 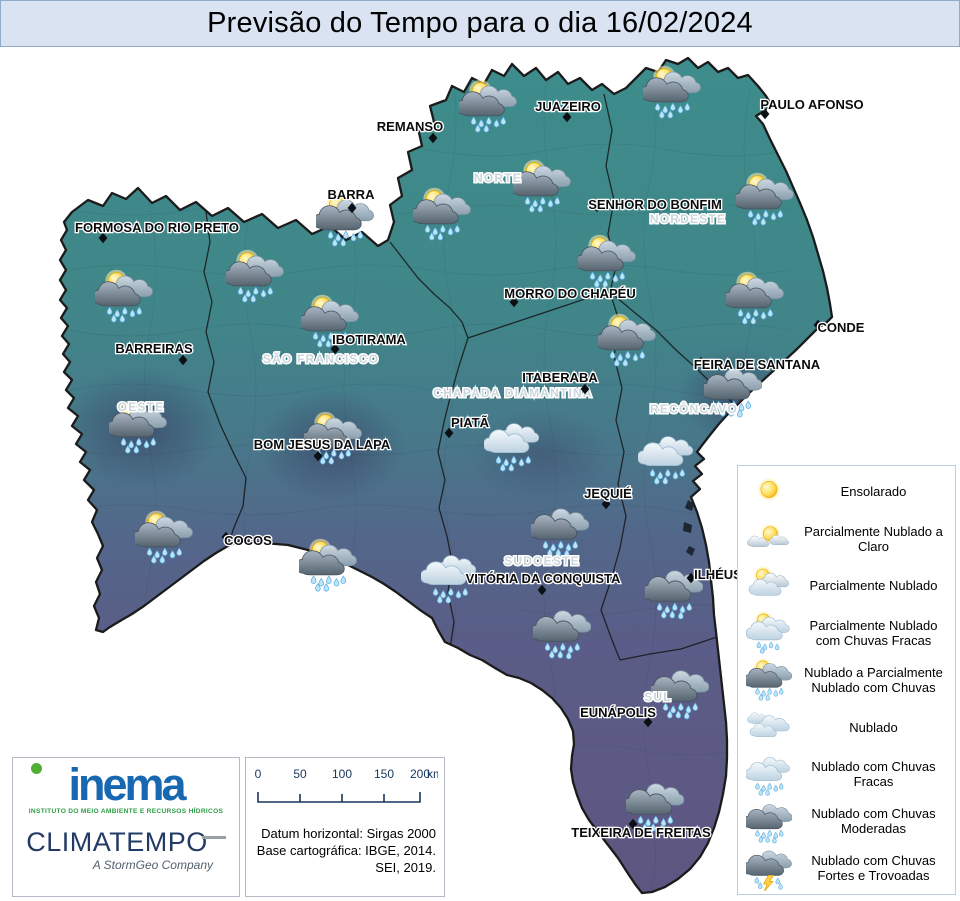 I want to click on climatempo-logo: CLIMATEMPO, so click(x=126, y=842).